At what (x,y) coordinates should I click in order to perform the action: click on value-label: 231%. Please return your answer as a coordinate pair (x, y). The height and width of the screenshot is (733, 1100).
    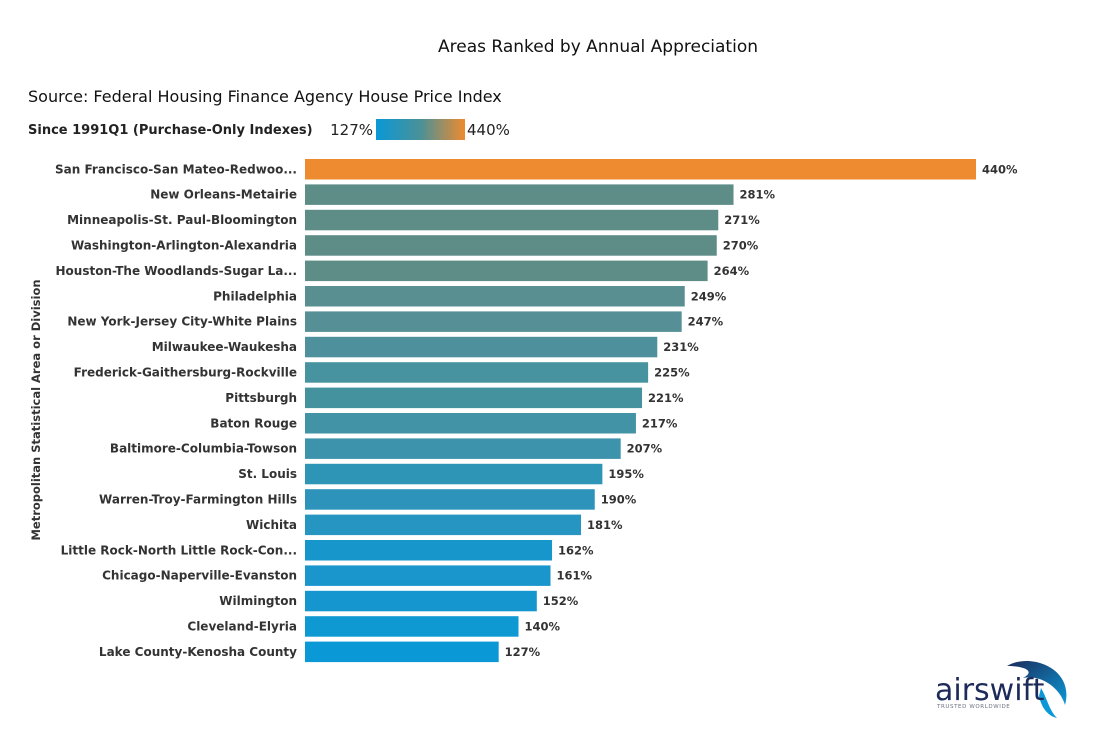
    Looking at the image, I should click on (681, 347).